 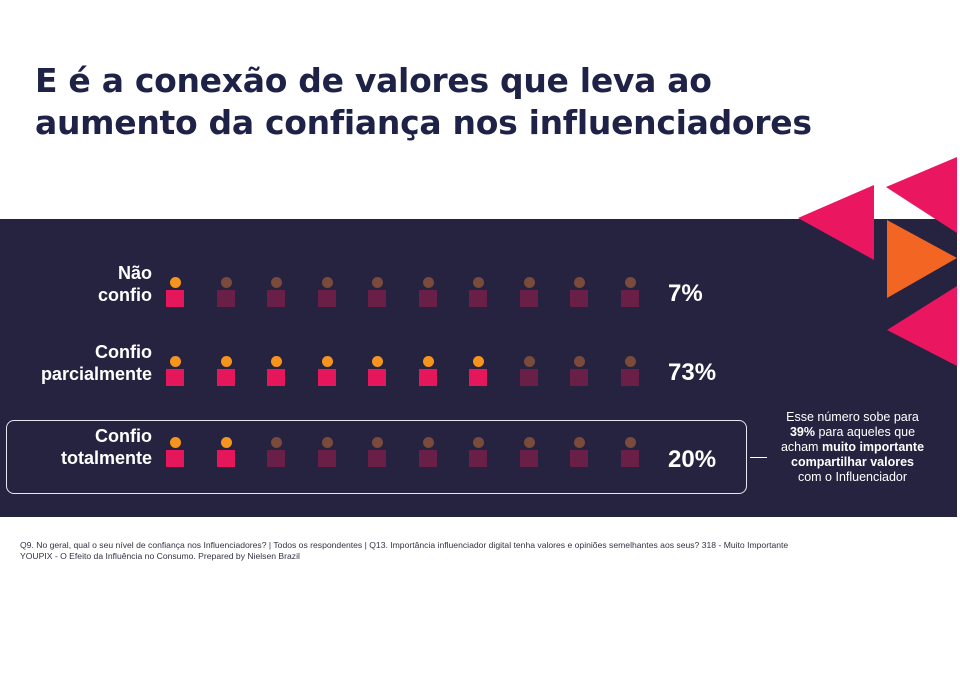 What do you see at coordinates (692, 459) in the screenshot?
I see `percentage-label: 20%` at bounding box center [692, 459].